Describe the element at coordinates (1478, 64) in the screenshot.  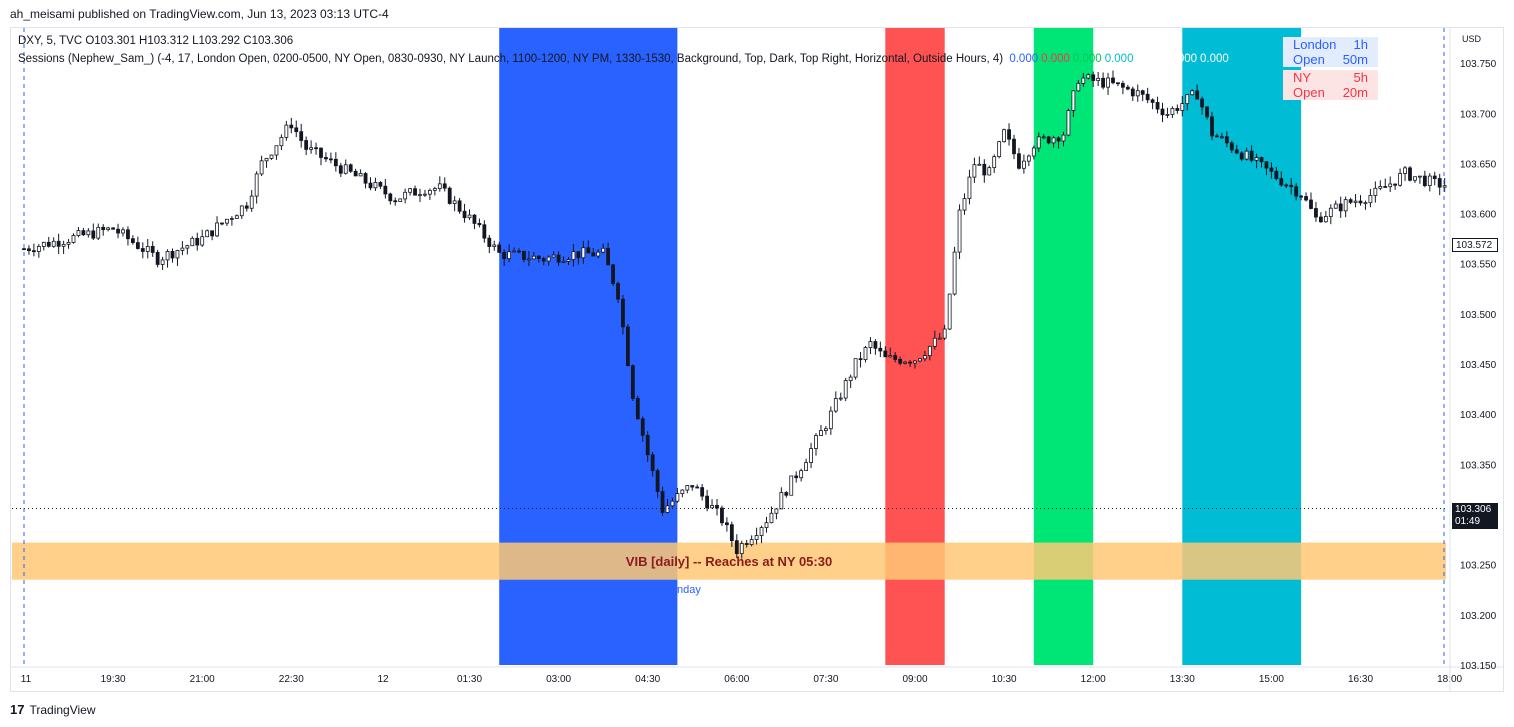
I see `y-tick-label: 103.750` at that location.